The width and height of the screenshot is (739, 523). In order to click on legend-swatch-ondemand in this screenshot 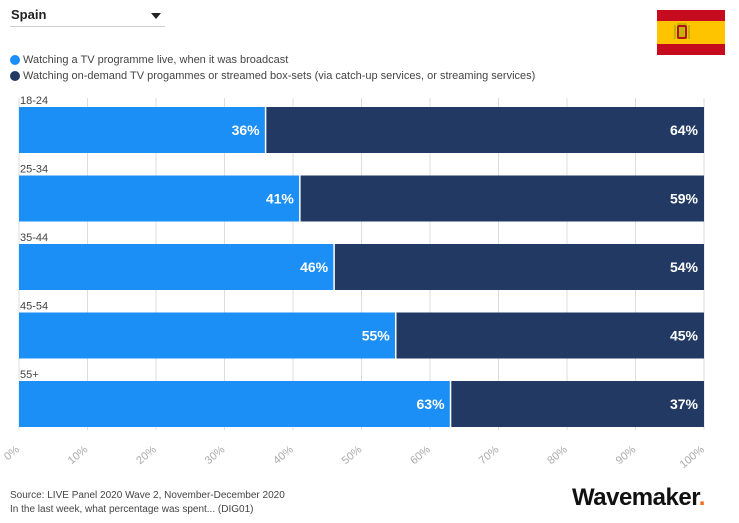, I will do `click(15, 75)`.